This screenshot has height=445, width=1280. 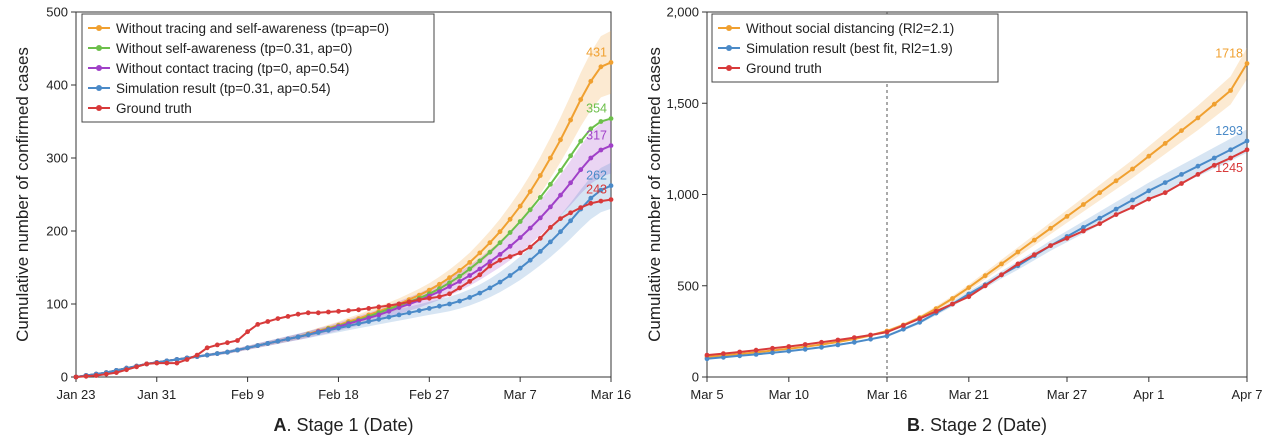 I want to click on y-tick-label: 2,000, so click(x=682, y=12).